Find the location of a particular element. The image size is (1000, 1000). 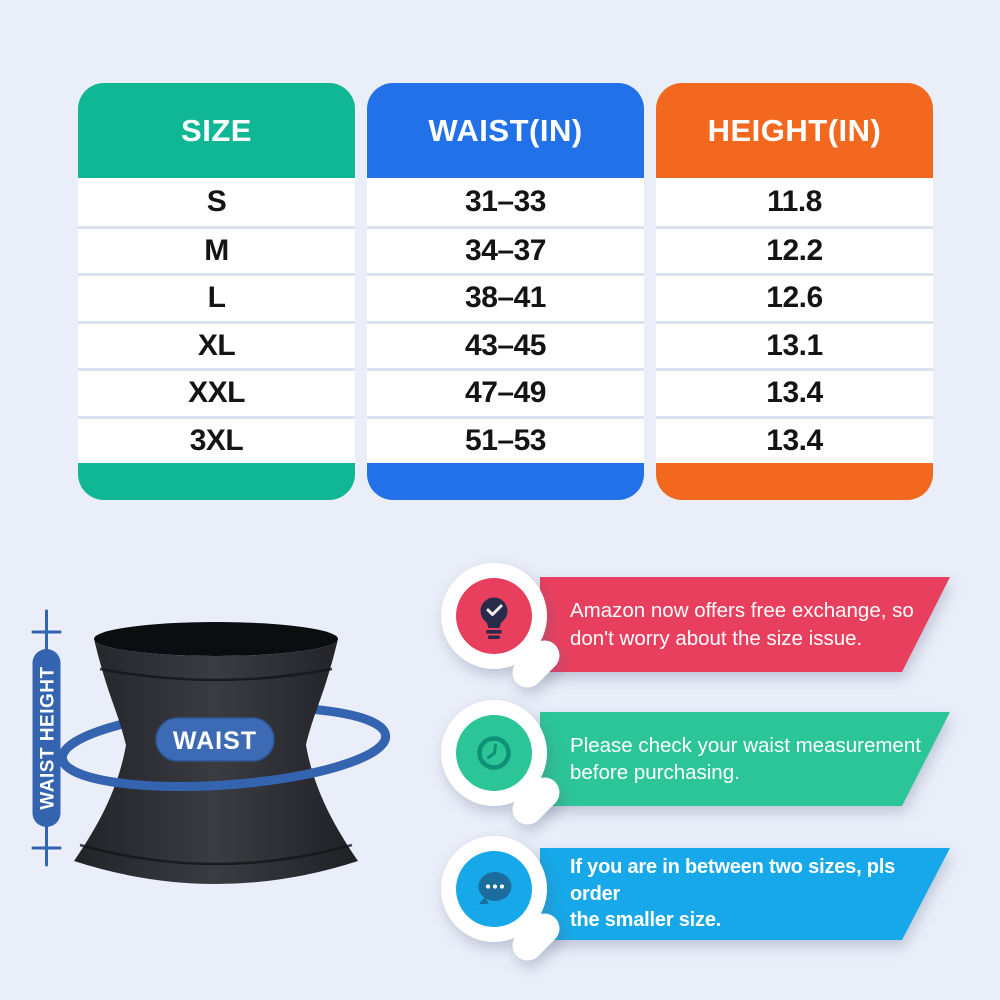

table-cell: 43–45 is located at coordinates (505, 344).